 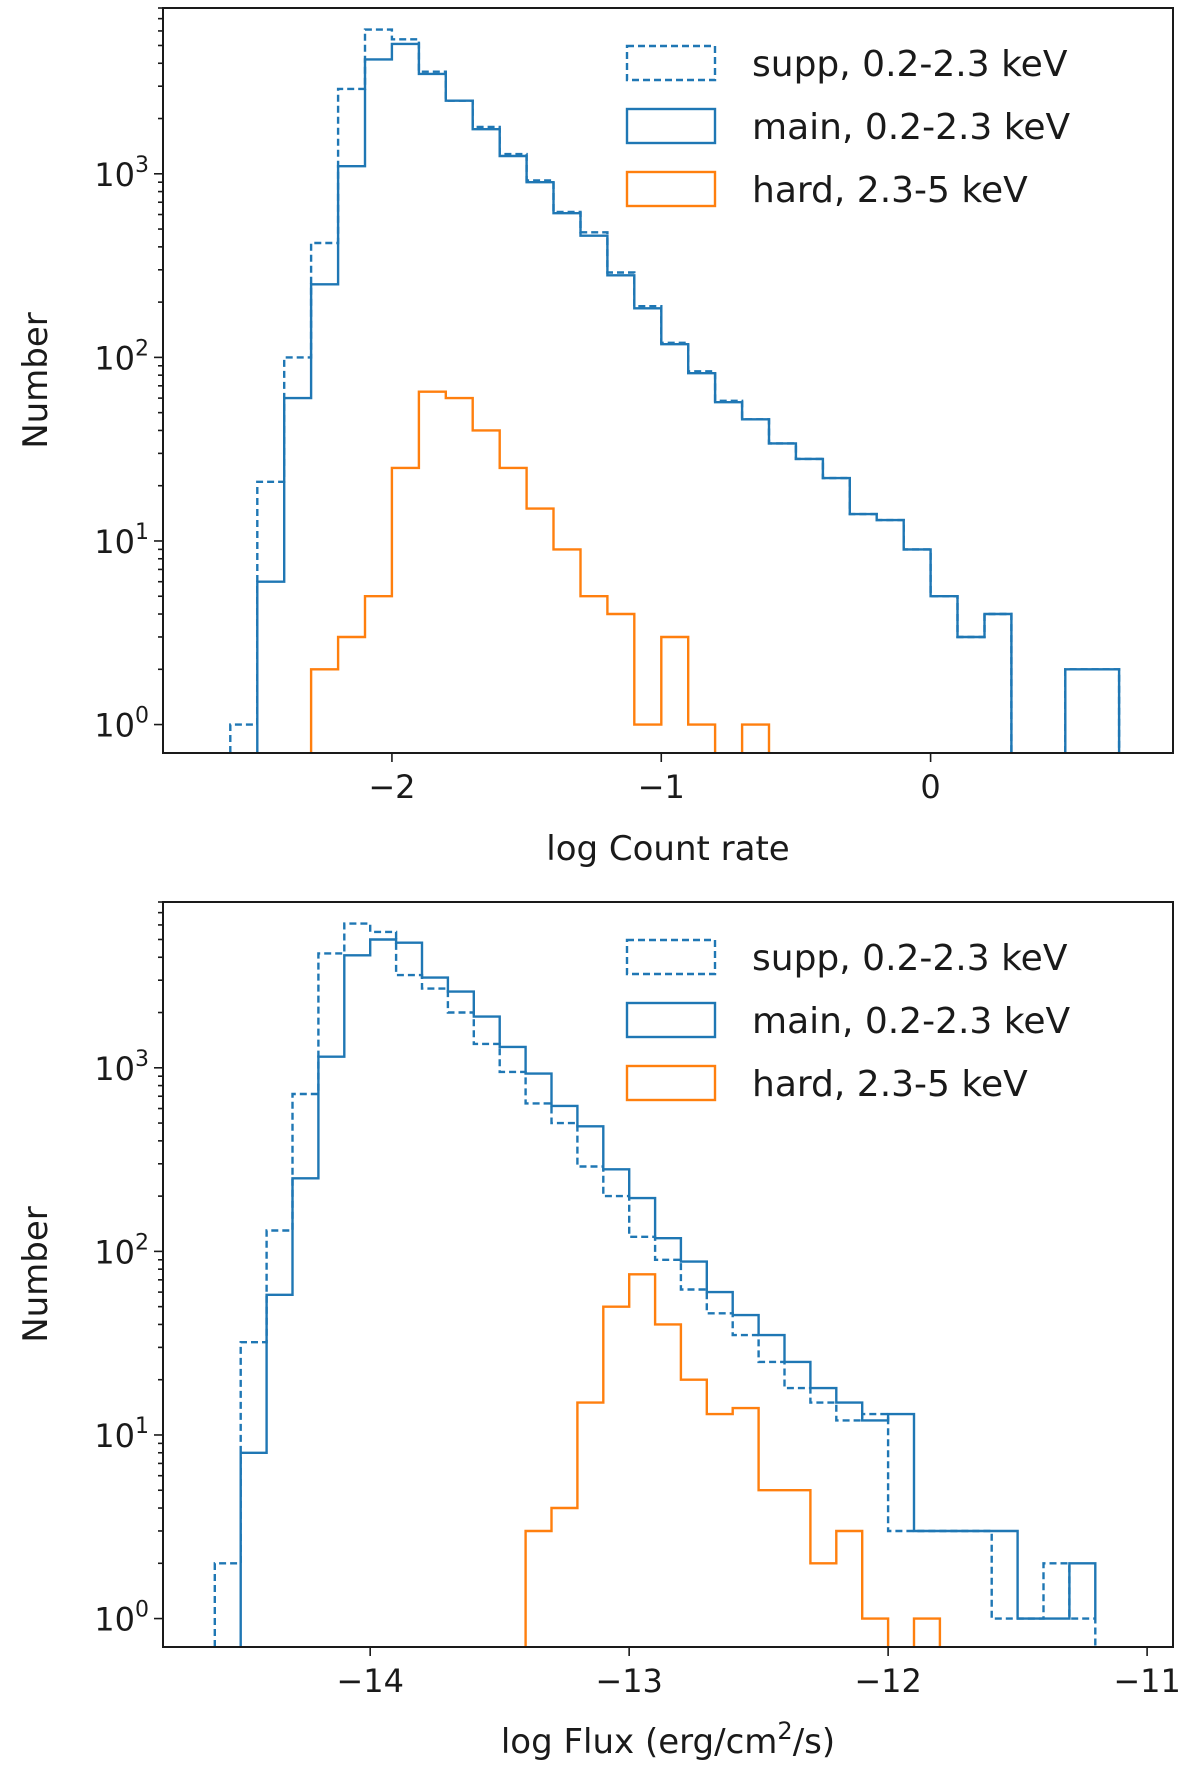 What do you see at coordinates (661, 787) in the screenshot?
I see `x-tick-label: −1` at bounding box center [661, 787].